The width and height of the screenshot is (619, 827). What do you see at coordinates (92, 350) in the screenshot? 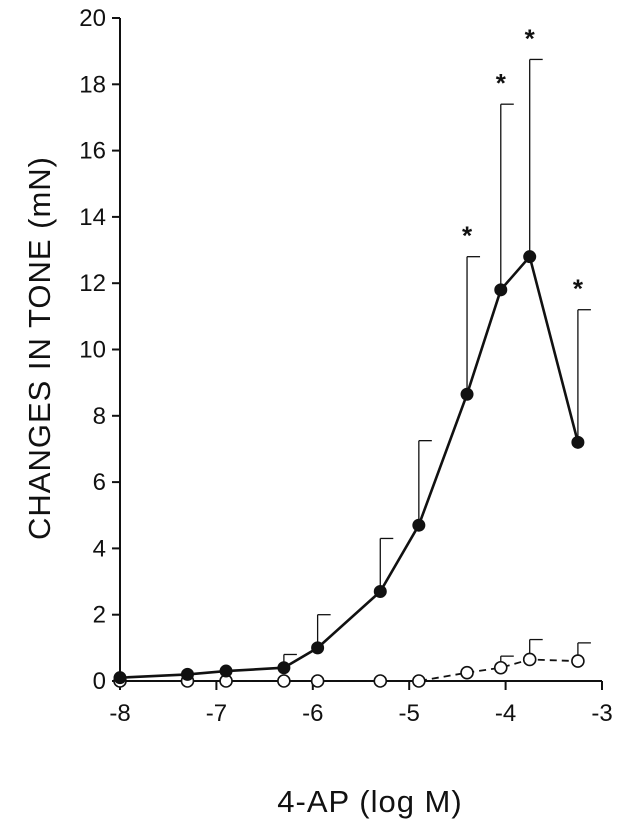
I see `y-tick-label: 10` at bounding box center [92, 350].